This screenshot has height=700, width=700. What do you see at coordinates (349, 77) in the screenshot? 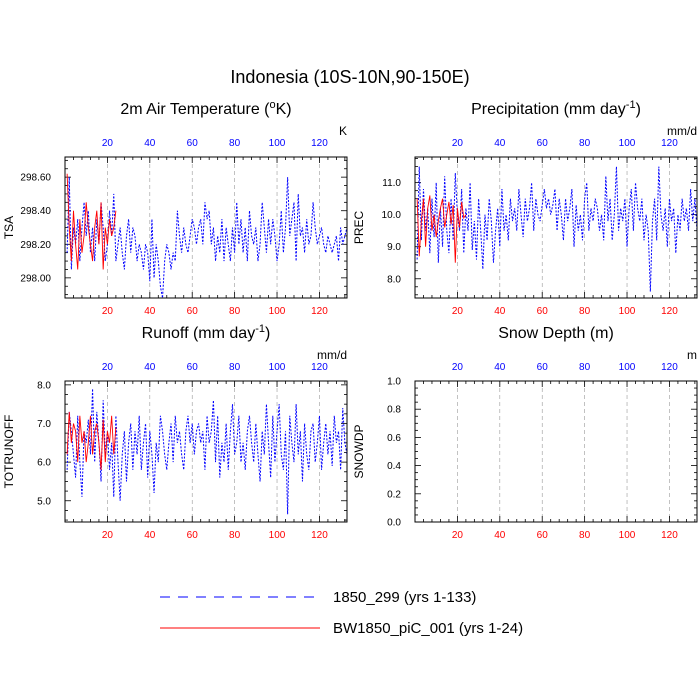
I see `figure-title: Indonesia (10S-10N,90-150E)` at bounding box center [349, 77].